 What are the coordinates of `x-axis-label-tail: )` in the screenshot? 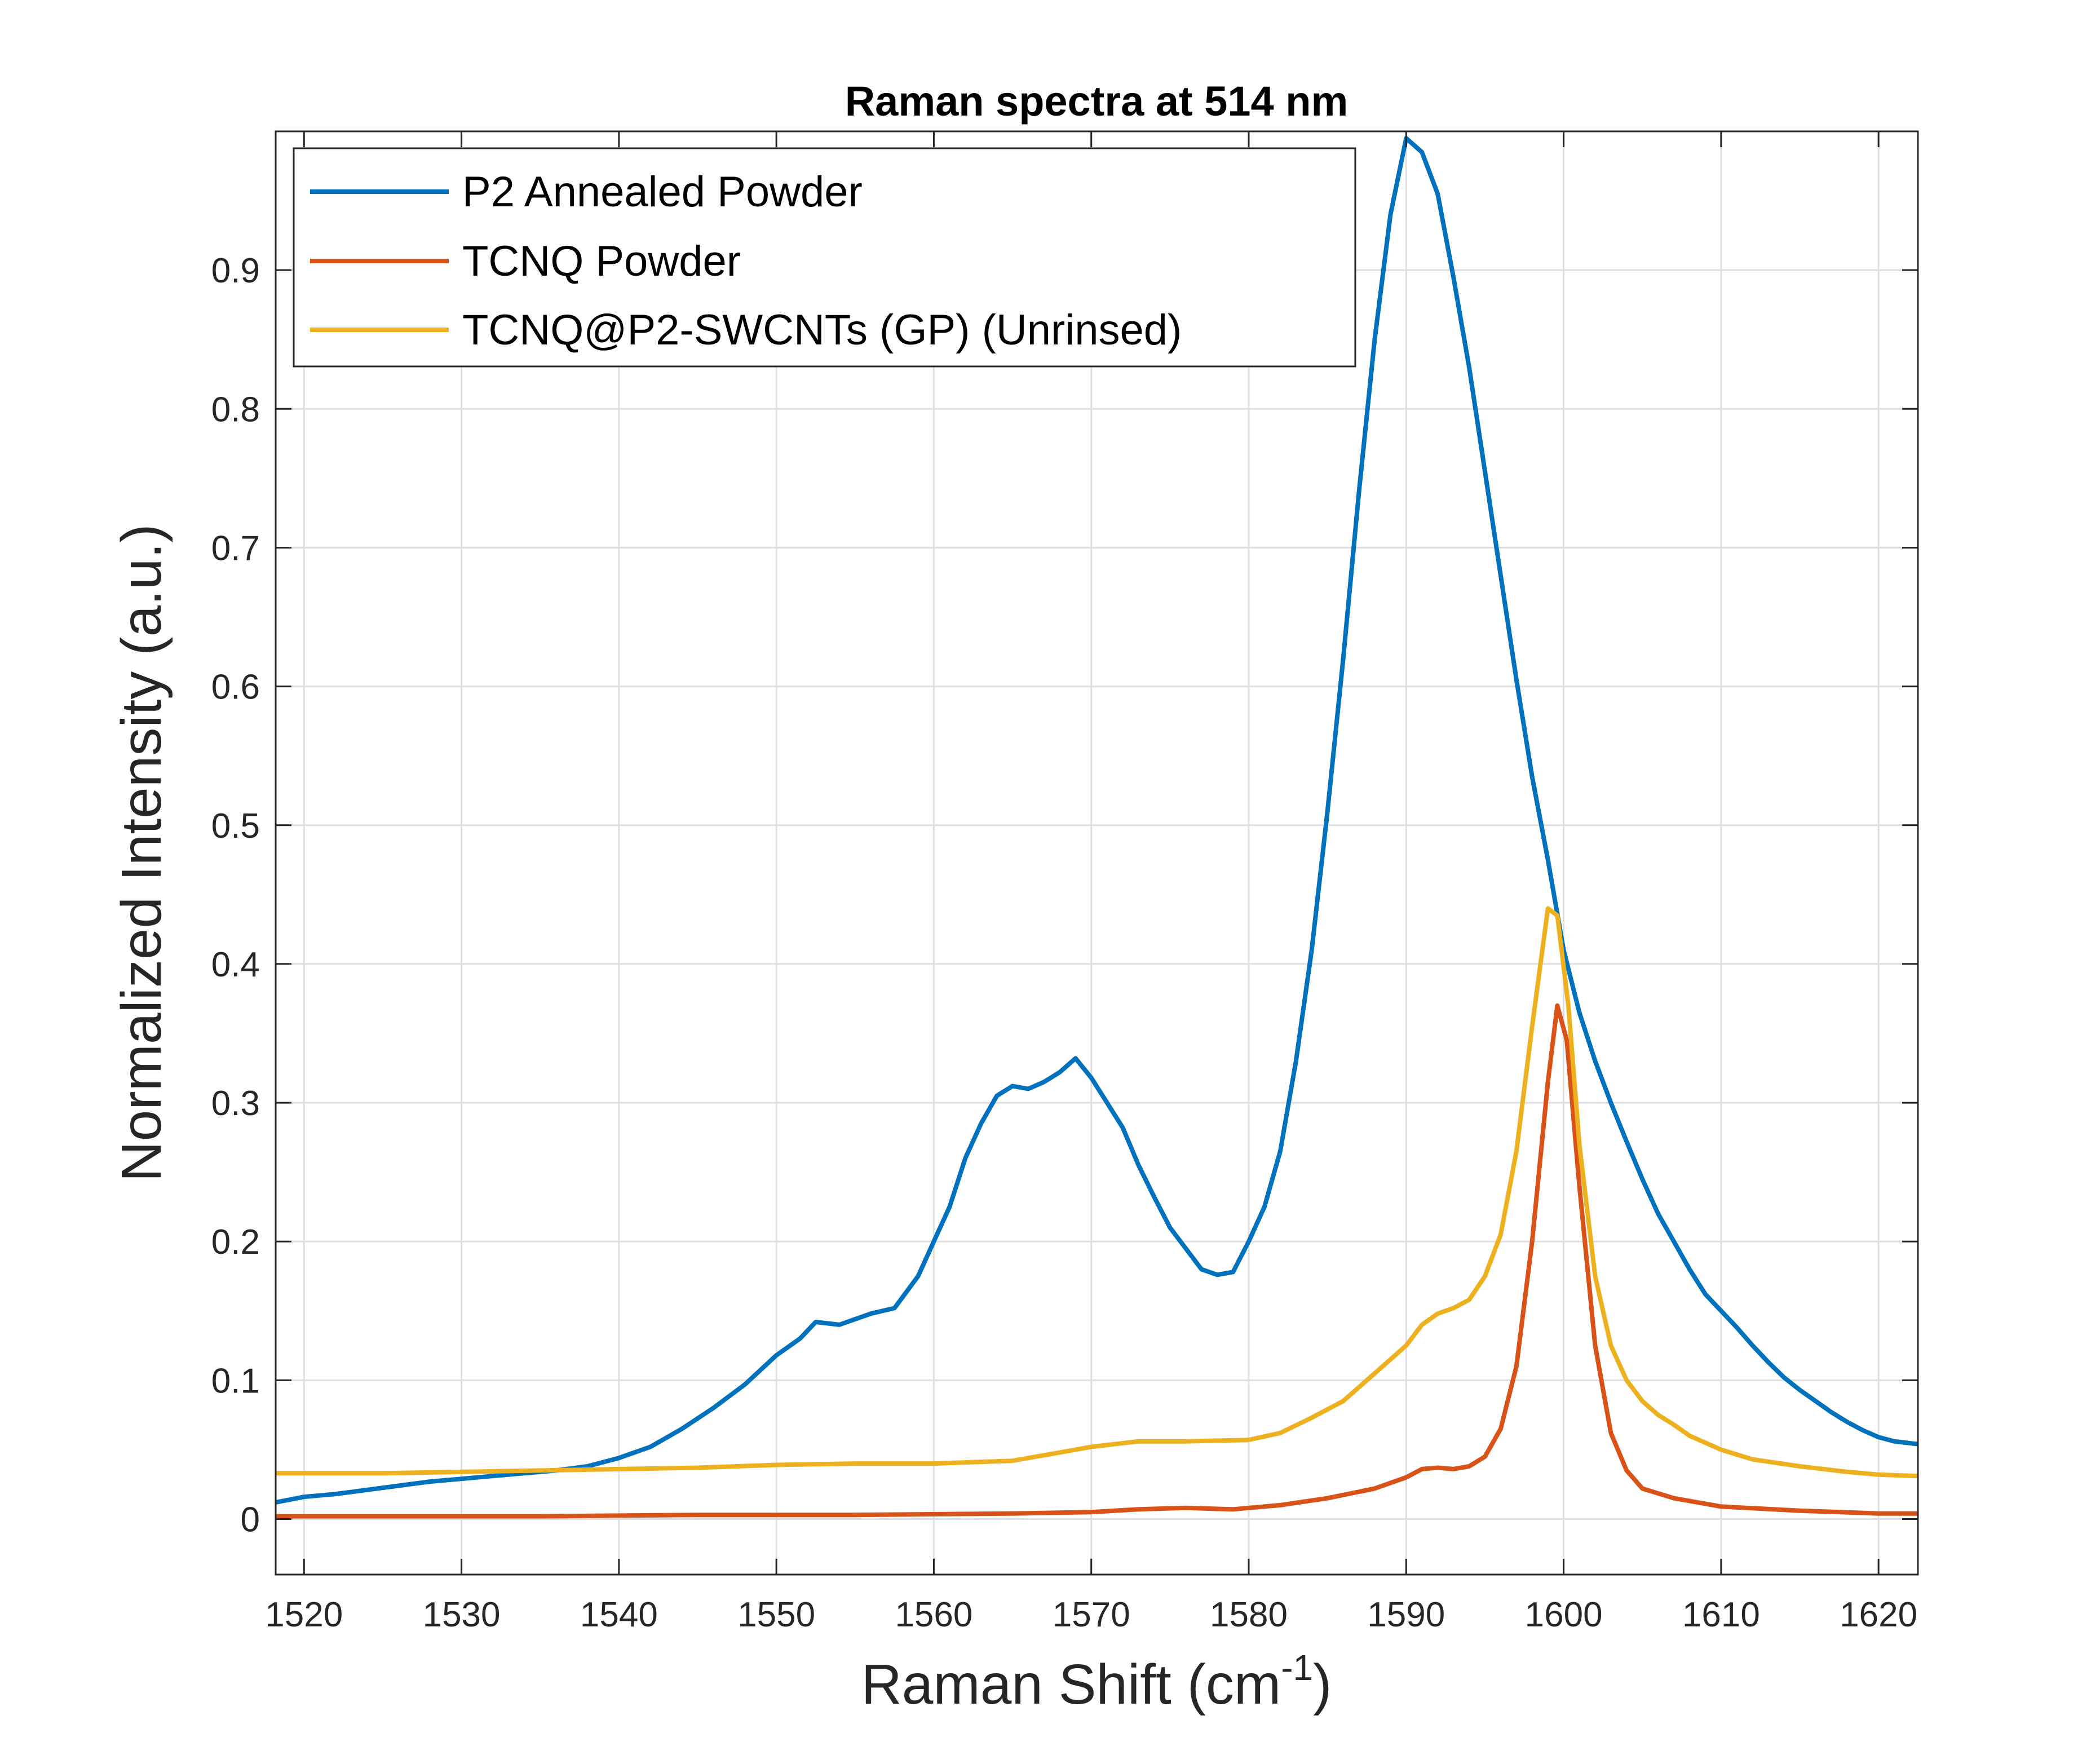 It's located at (1322, 1684).